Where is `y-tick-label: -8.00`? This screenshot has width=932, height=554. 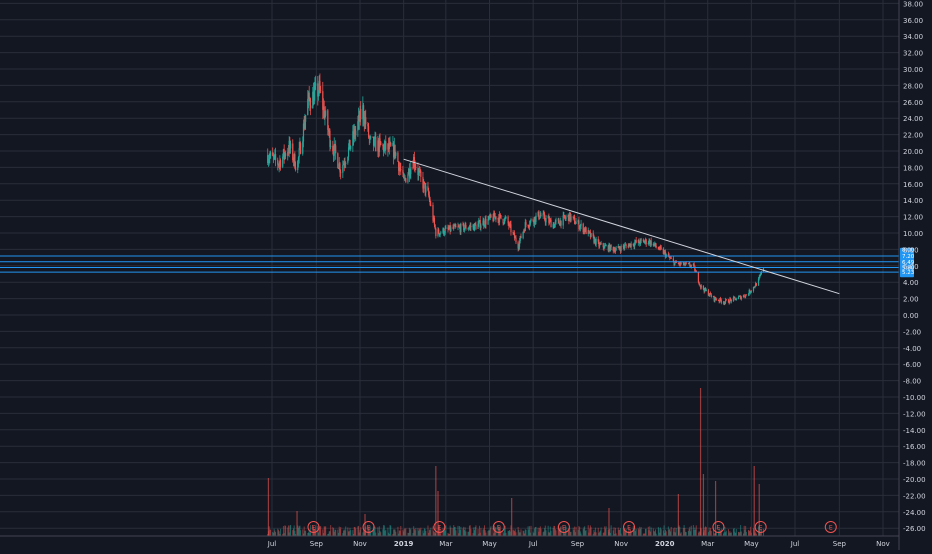
y-tick-label: -8.00 is located at coordinates (912, 382).